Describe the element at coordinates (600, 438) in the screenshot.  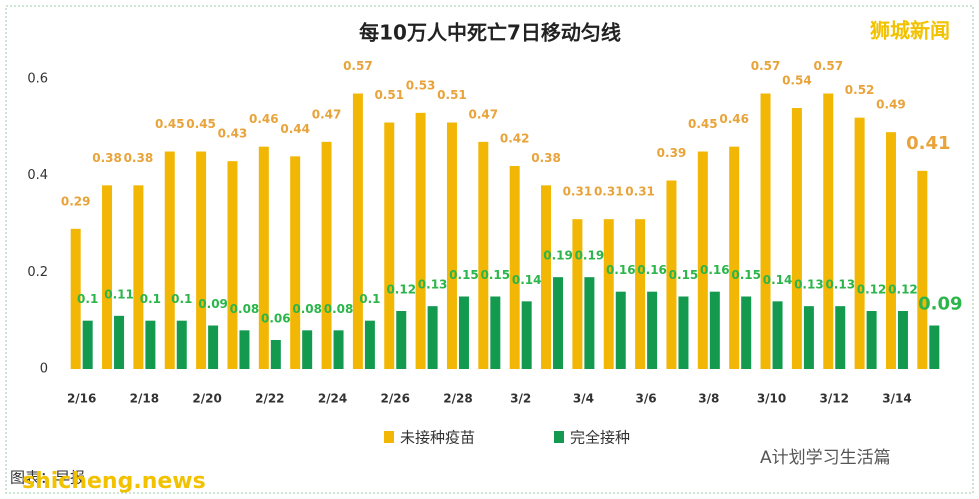
I see `legend-label: 完全接种` at that location.